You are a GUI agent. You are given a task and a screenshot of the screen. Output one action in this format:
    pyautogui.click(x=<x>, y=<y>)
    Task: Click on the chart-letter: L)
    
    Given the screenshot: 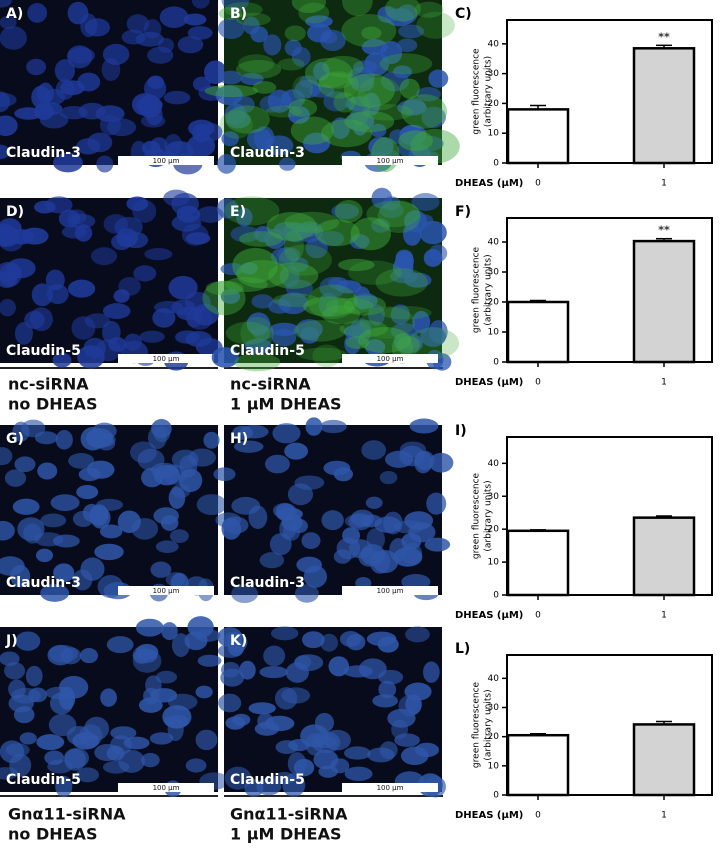 What is the action you would take?
    pyautogui.click(x=462, y=649)
    